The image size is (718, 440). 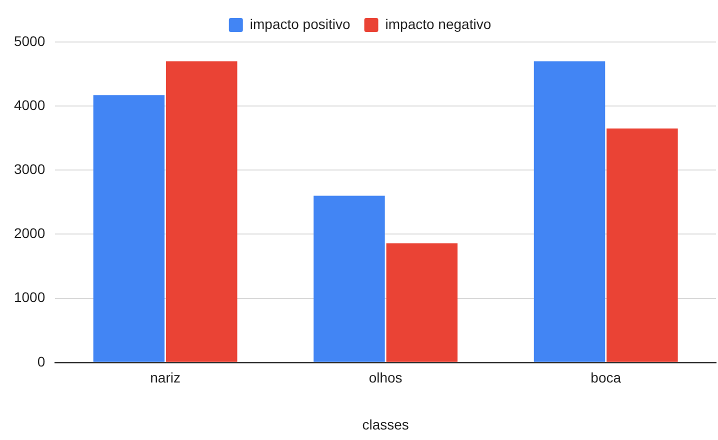 I want to click on x-tick-label: boca, so click(x=606, y=378).